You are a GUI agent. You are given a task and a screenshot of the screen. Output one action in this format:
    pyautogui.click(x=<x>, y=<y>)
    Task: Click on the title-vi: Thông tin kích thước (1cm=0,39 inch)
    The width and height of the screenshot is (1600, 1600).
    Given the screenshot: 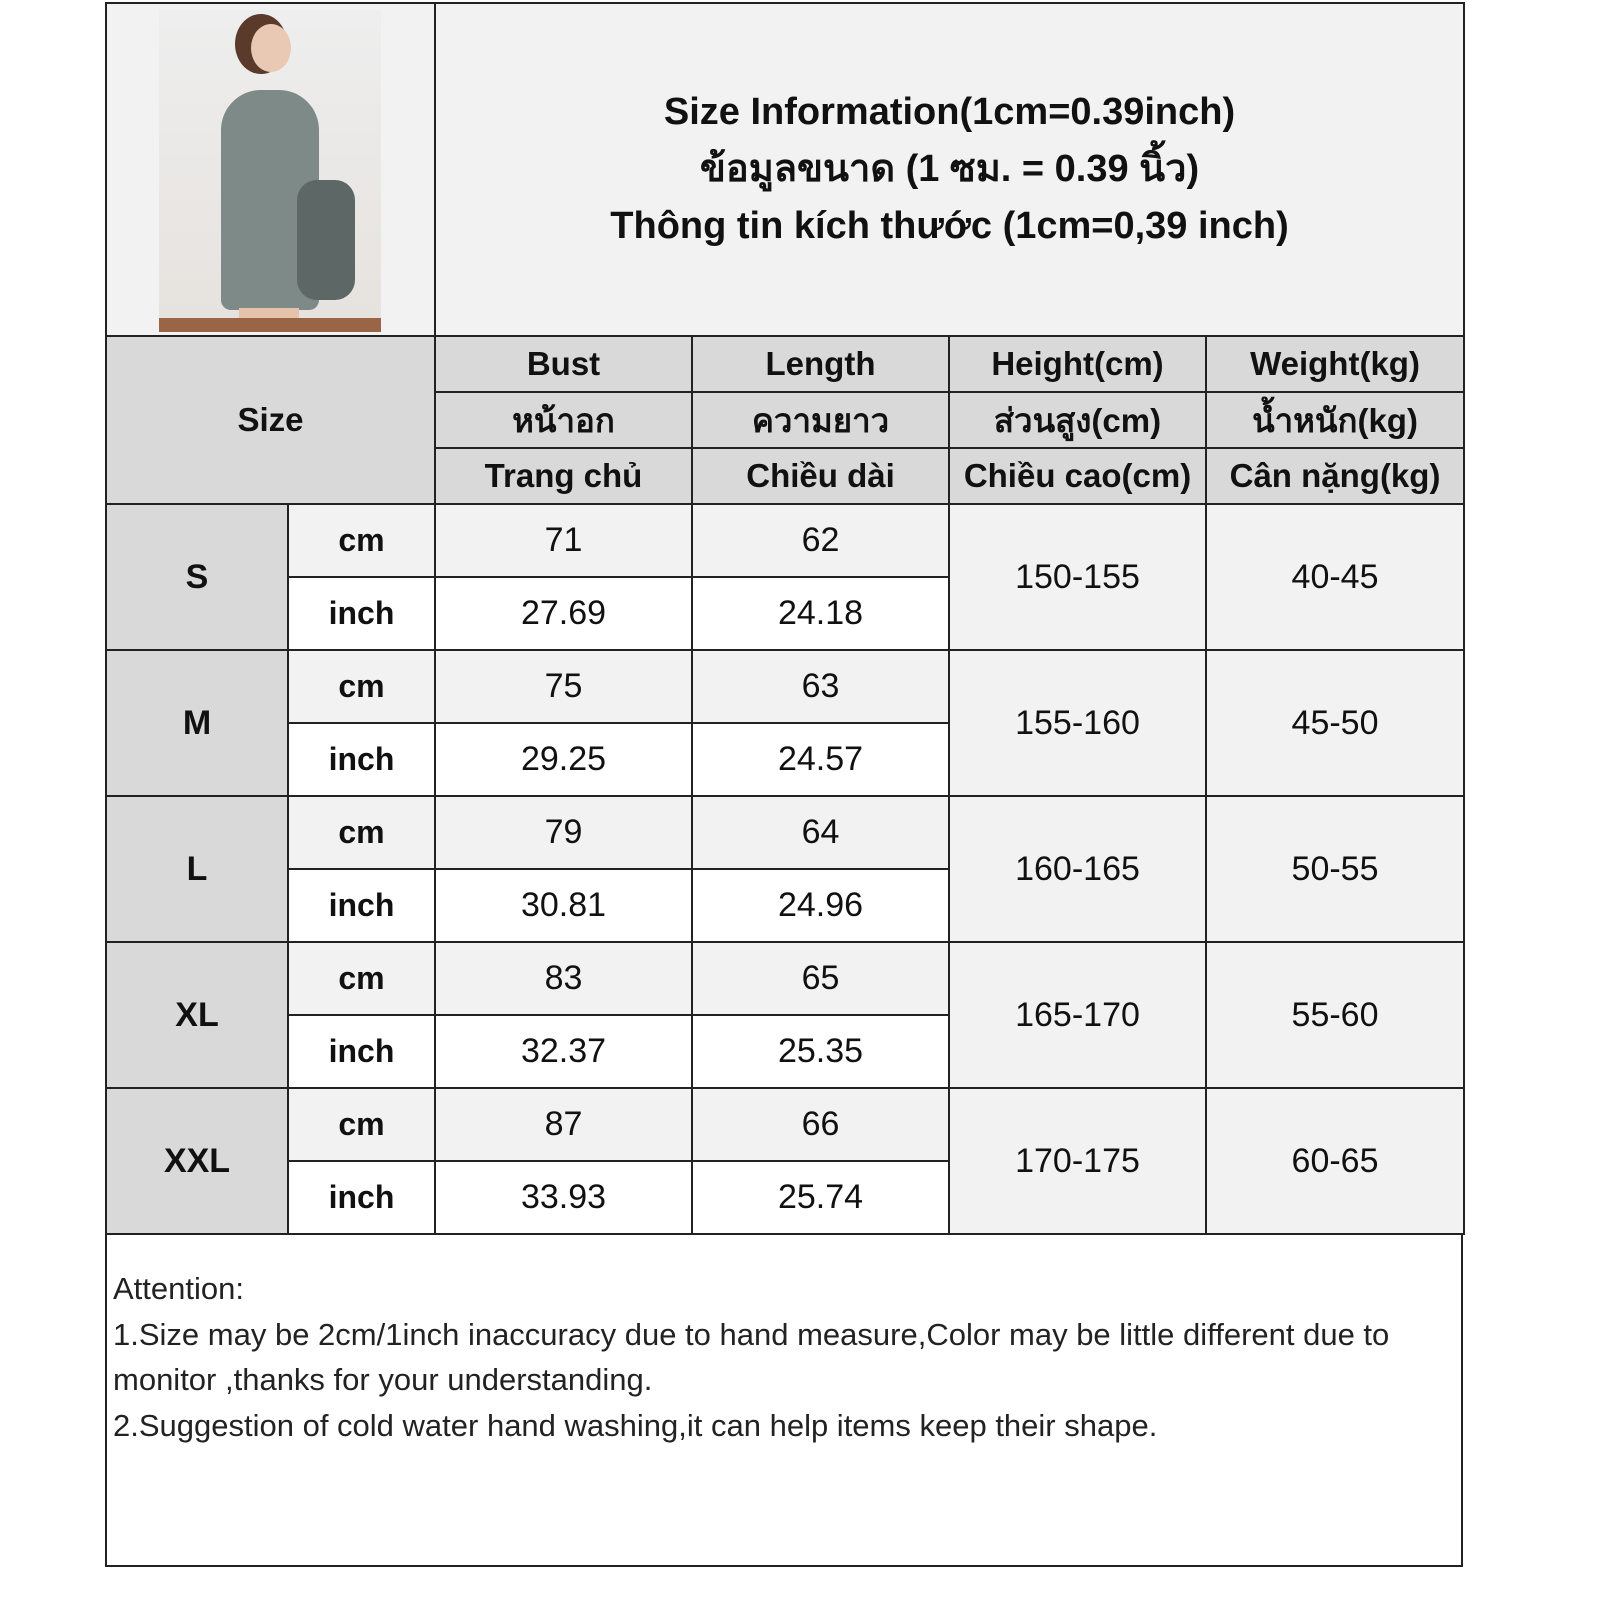 What is the action you would take?
    pyautogui.click(x=949, y=226)
    